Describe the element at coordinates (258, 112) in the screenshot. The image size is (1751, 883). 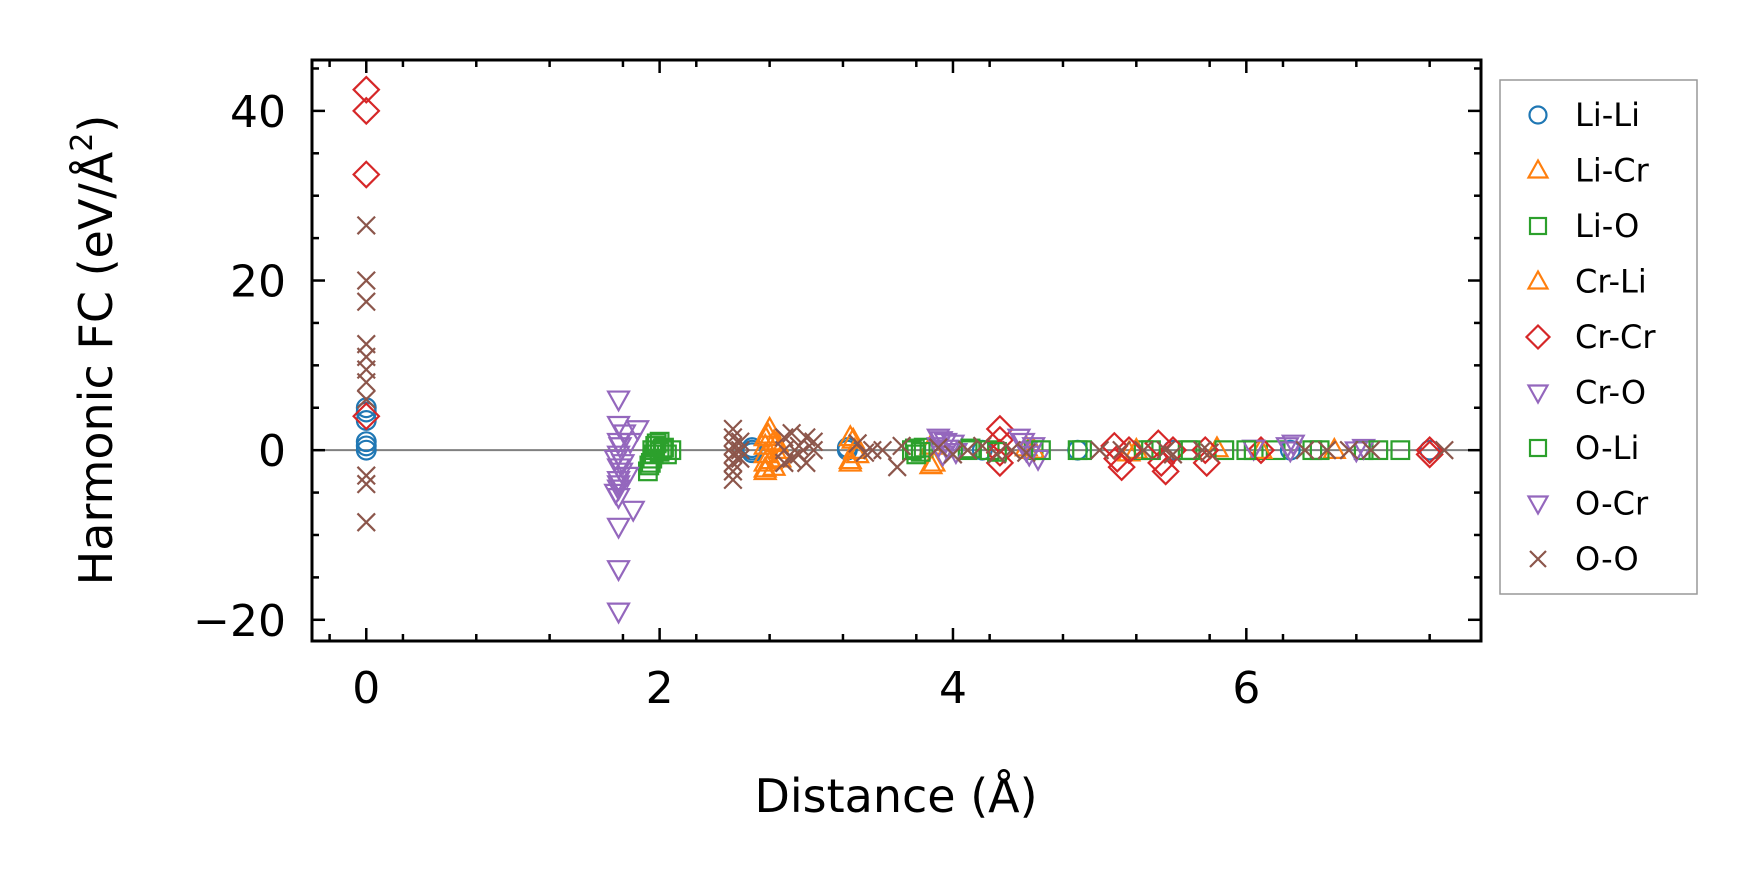
I see `y-tick-label: 40` at that location.